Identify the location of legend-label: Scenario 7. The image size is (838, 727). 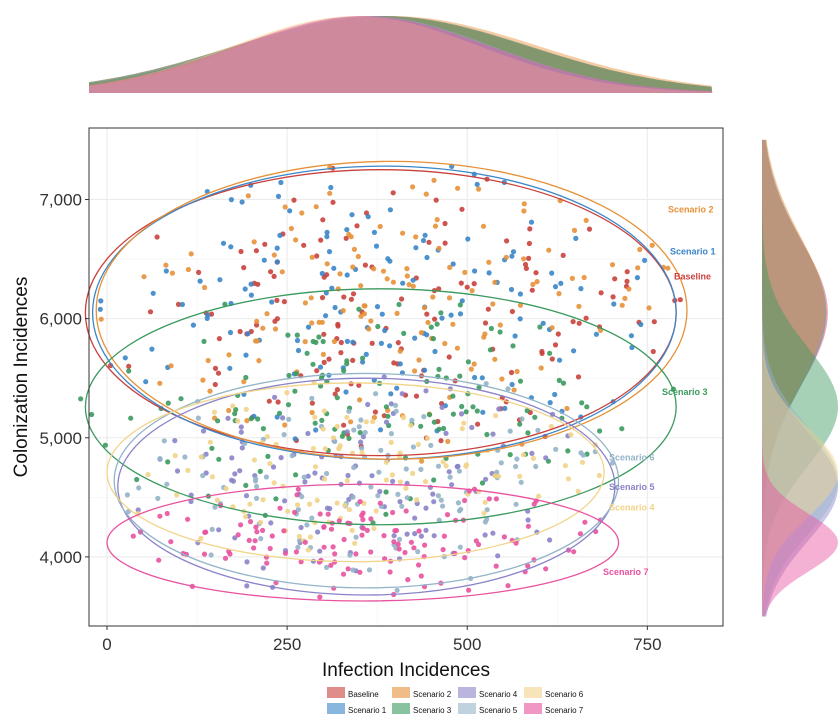
(564, 710).